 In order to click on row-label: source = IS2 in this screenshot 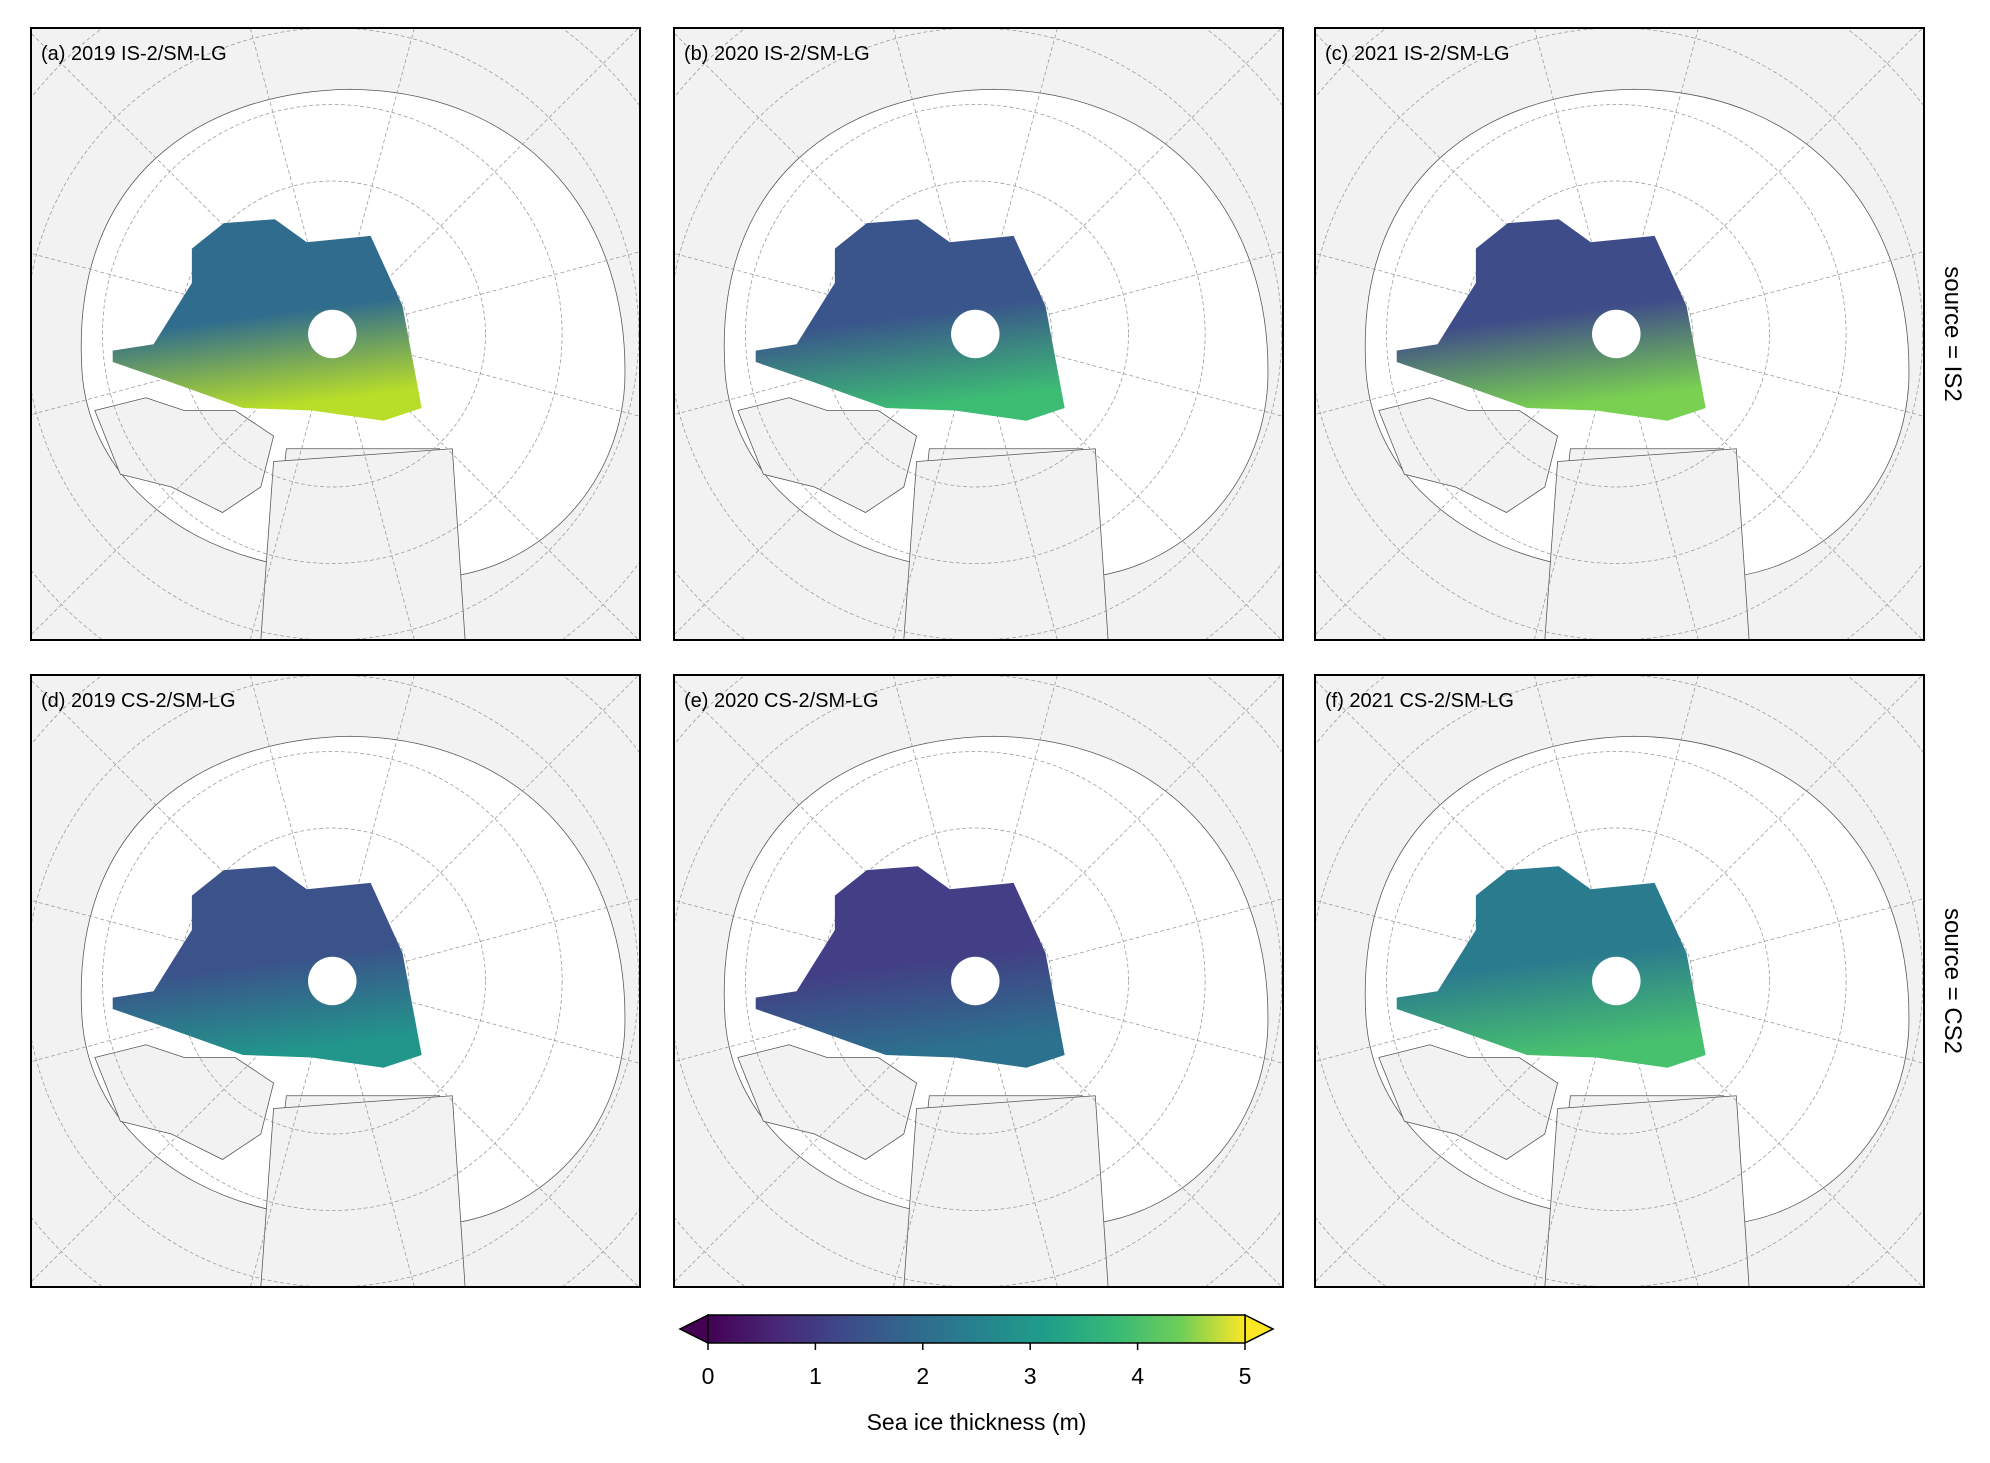, I will do `click(1952, 333)`.